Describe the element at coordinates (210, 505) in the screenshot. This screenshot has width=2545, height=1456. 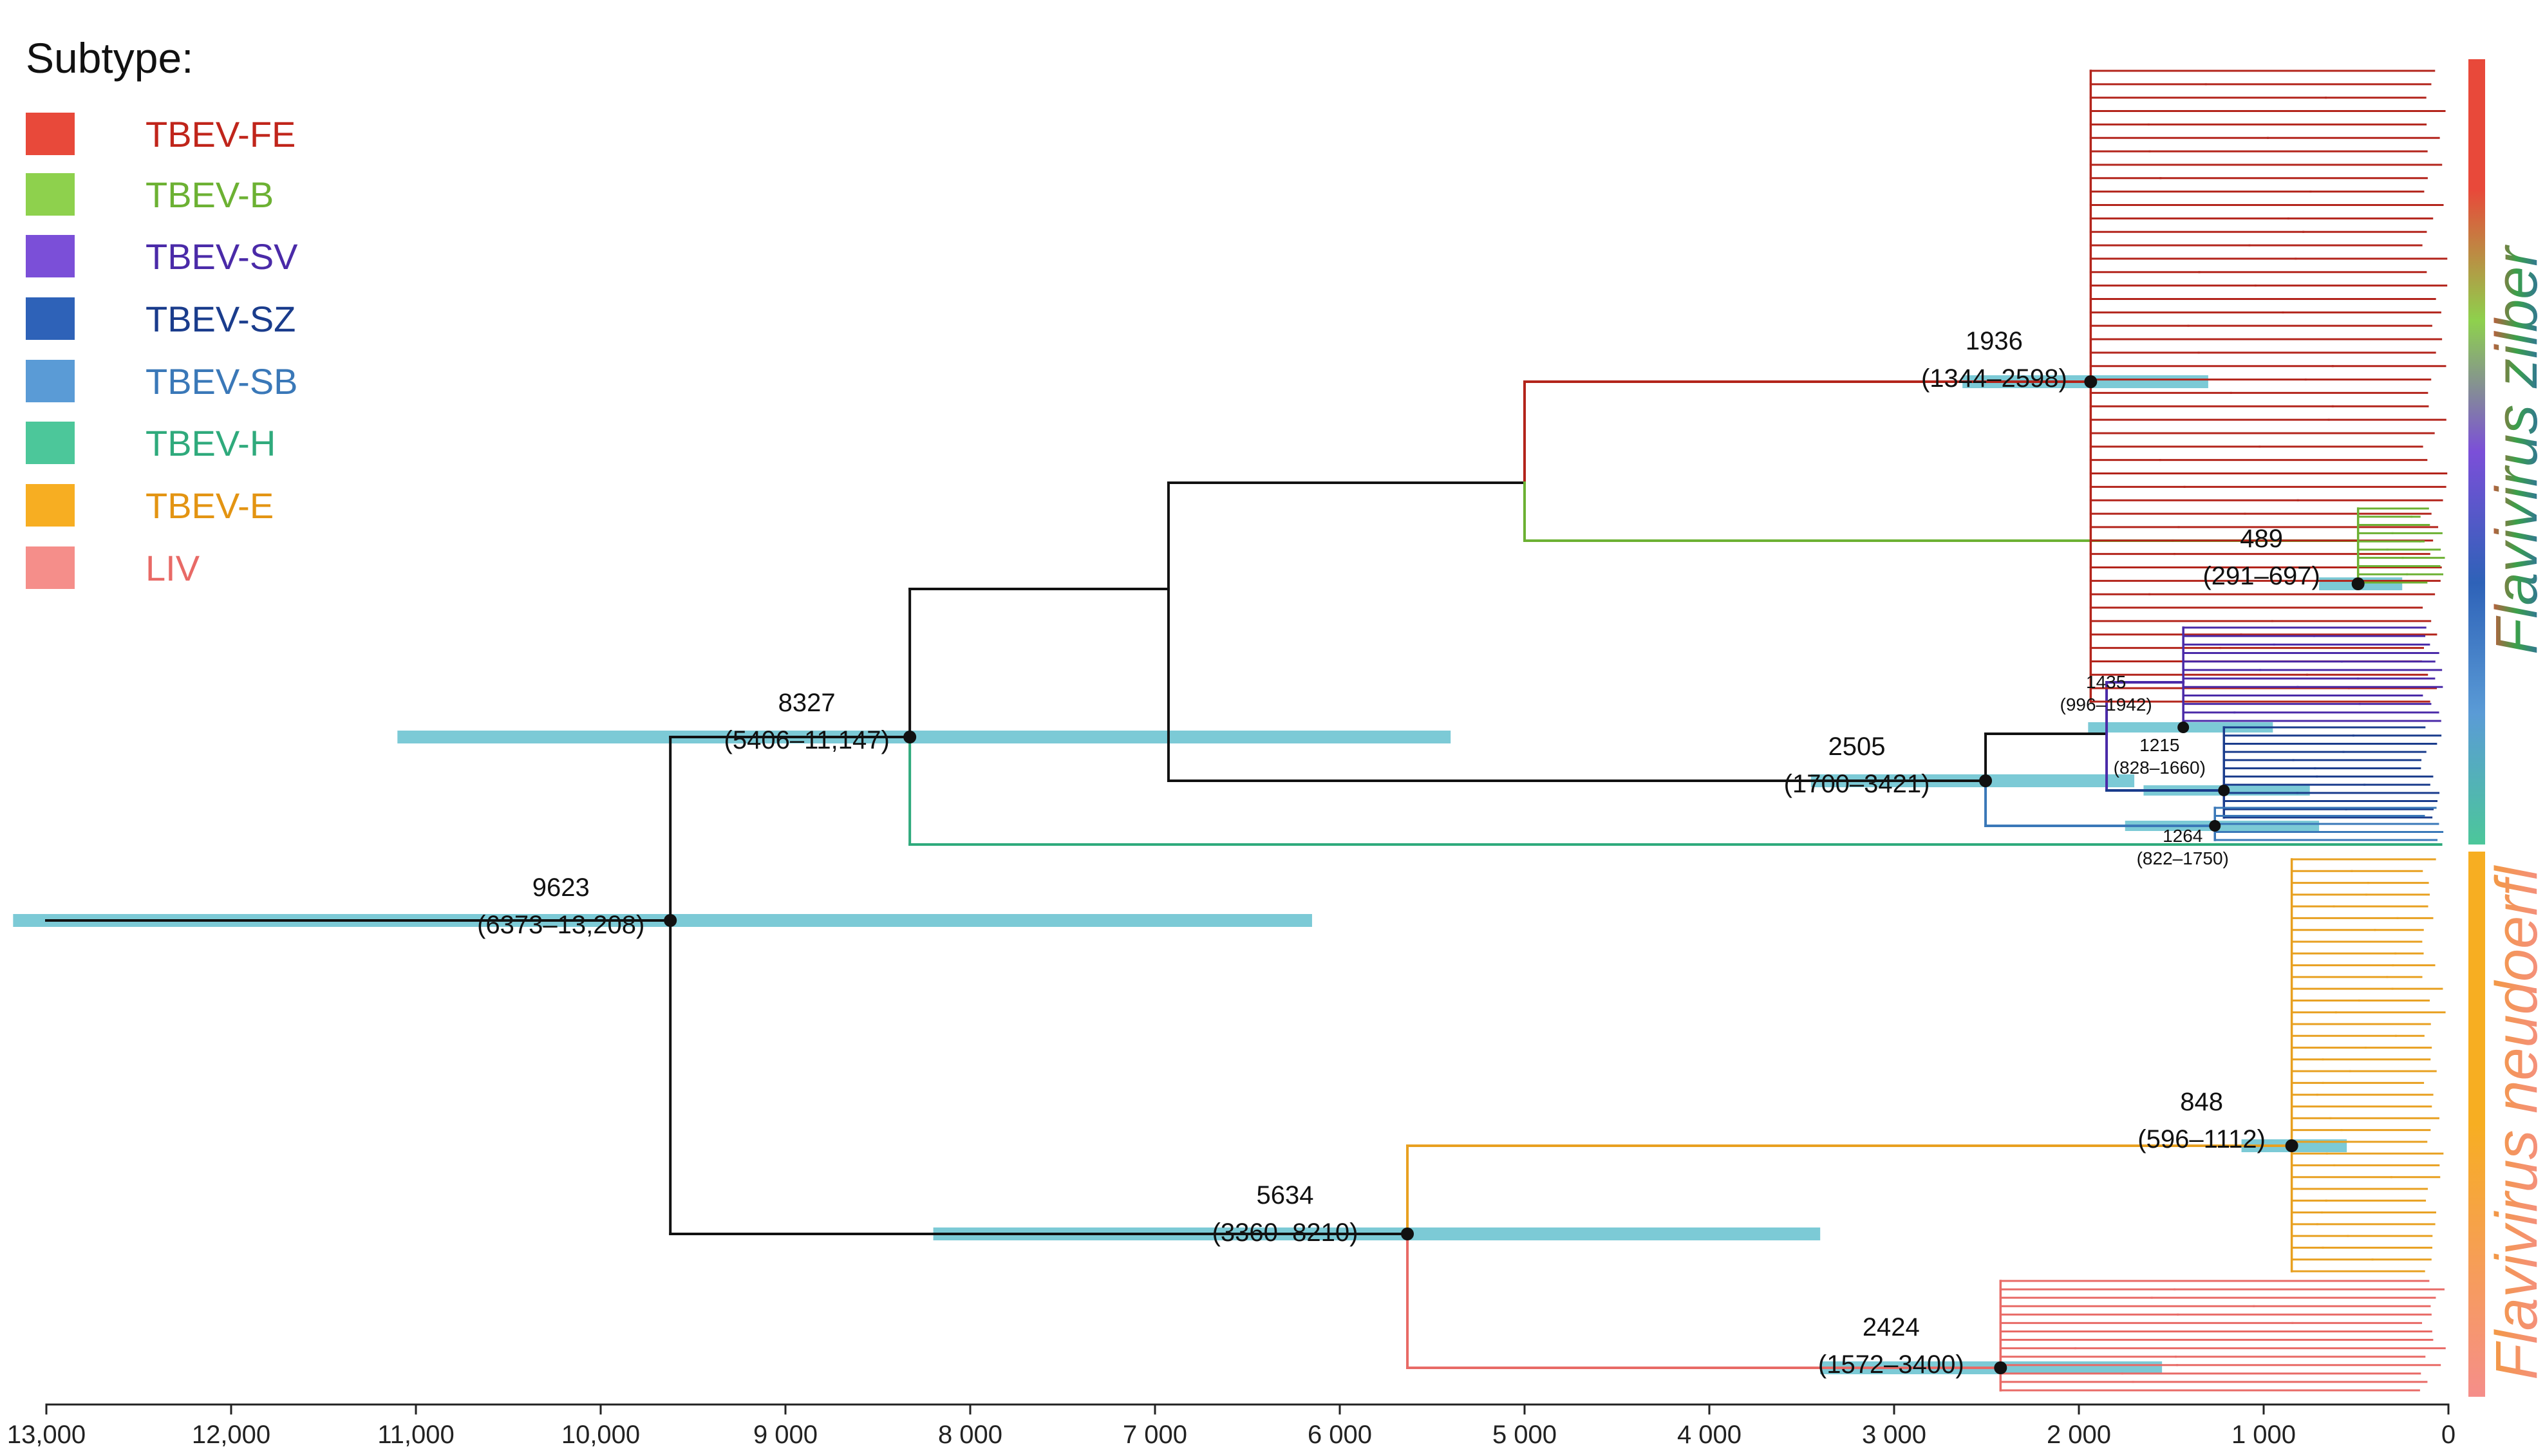
I see `legend-label: TBEV-E` at that location.